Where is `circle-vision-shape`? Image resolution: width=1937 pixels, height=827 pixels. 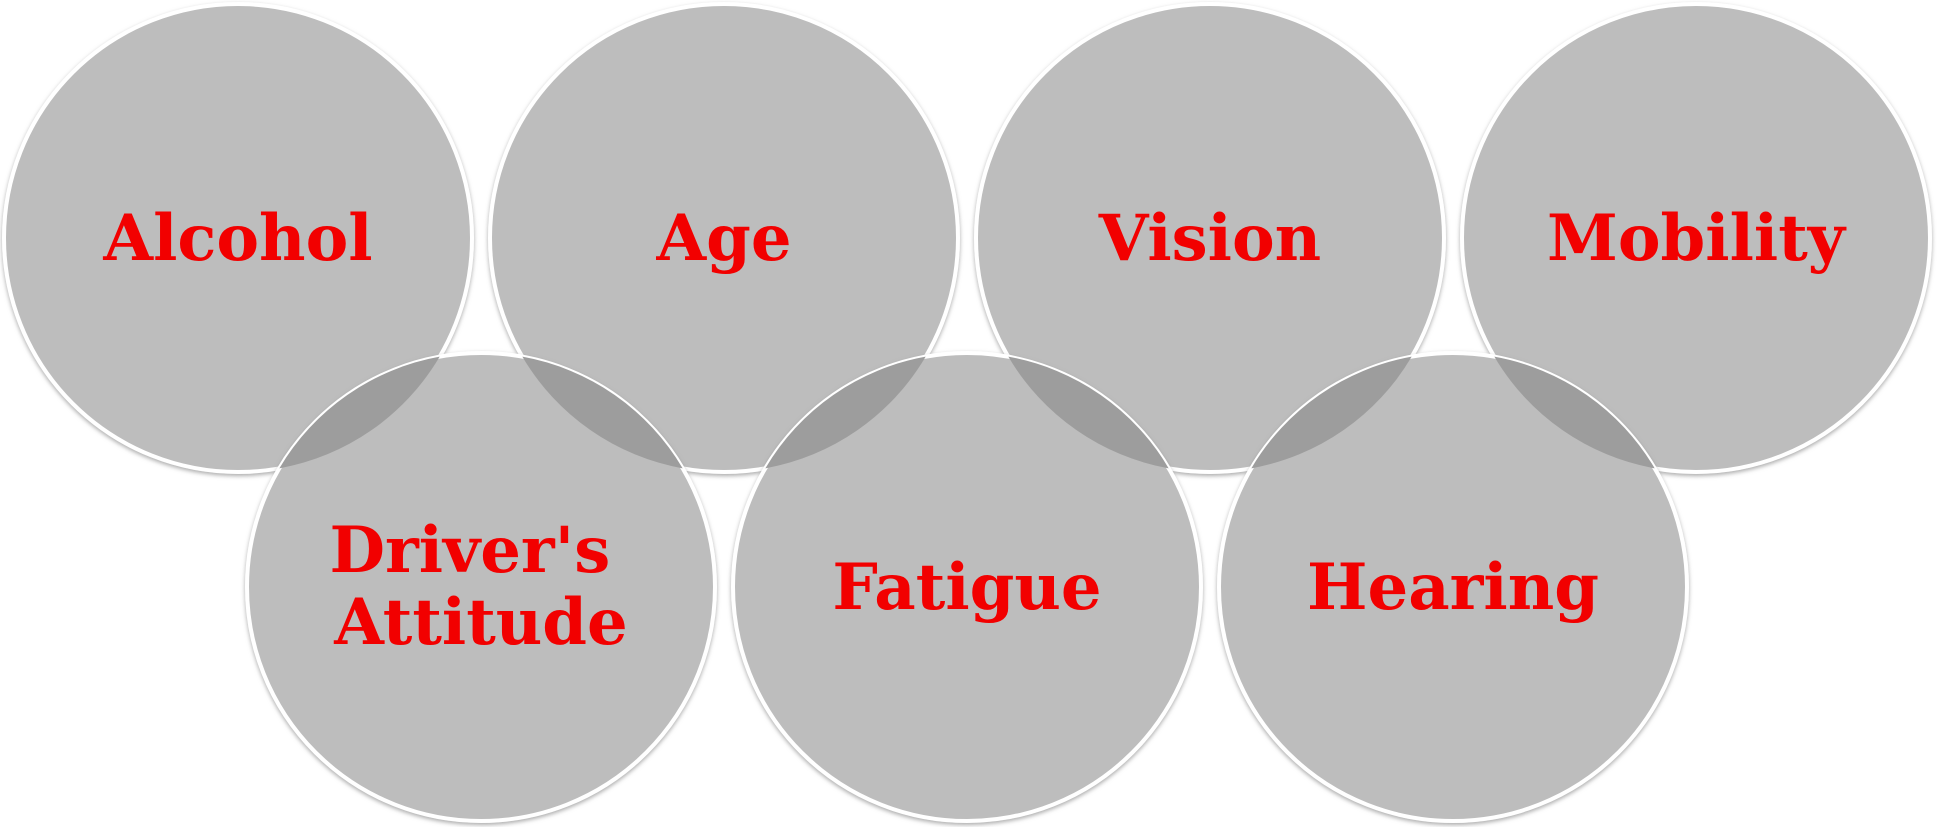 circle-vision-shape is located at coordinates (1210, 238).